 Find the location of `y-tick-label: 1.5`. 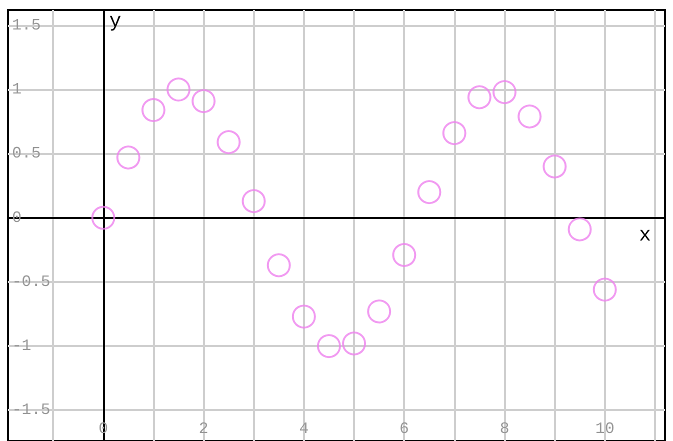

y-tick-label: 1.5 is located at coordinates (26, 25).